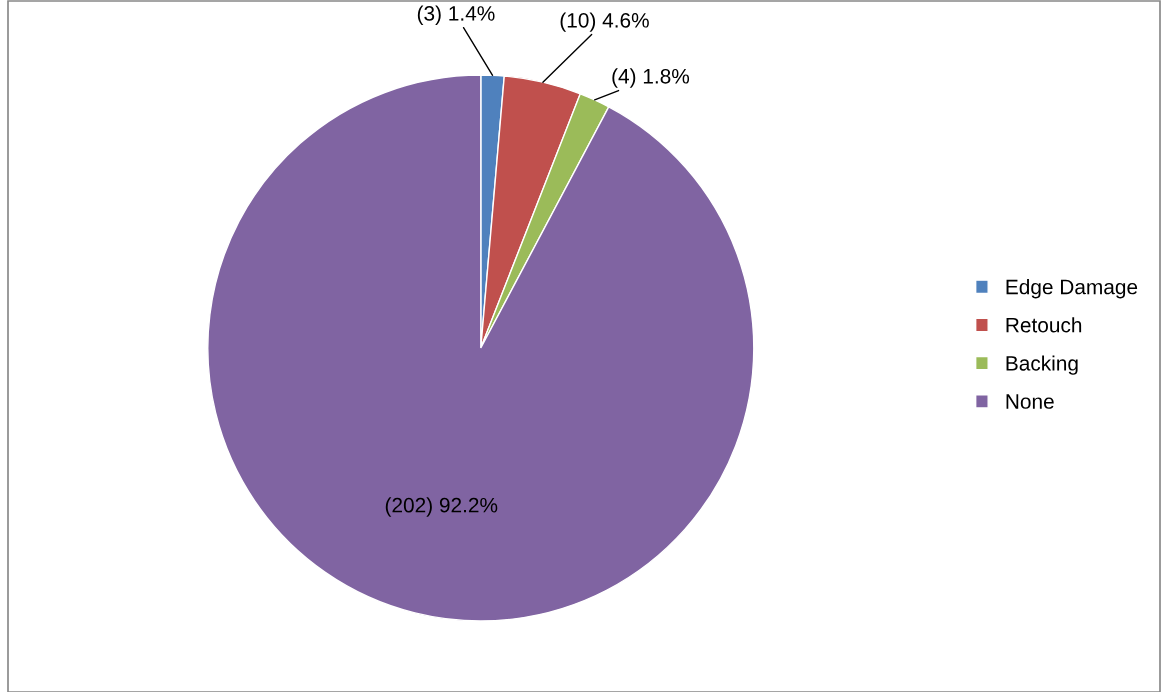 Image resolution: width=1167 pixels, height=692 pixels. Describe the element at coordinates (1030, 401) in the screenshot. I see `legend-label: None` at that location.